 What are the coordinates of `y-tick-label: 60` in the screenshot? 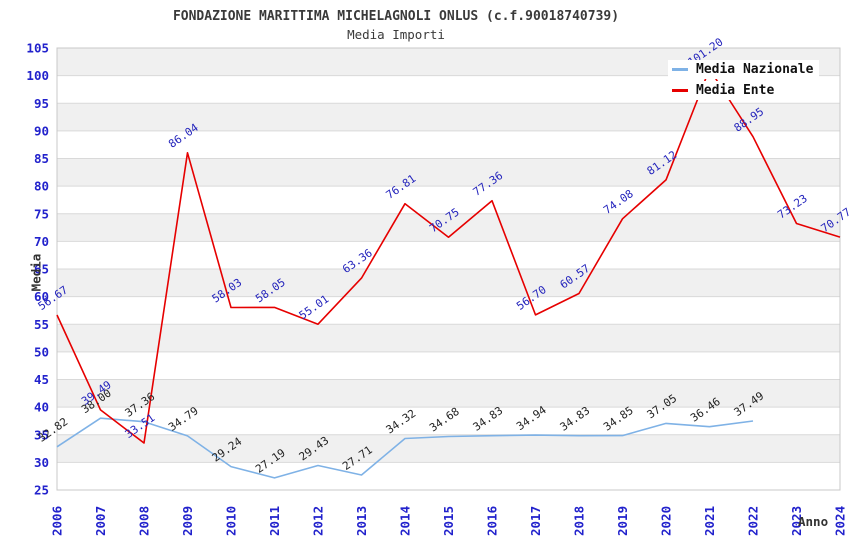 It's located at (41, 296).